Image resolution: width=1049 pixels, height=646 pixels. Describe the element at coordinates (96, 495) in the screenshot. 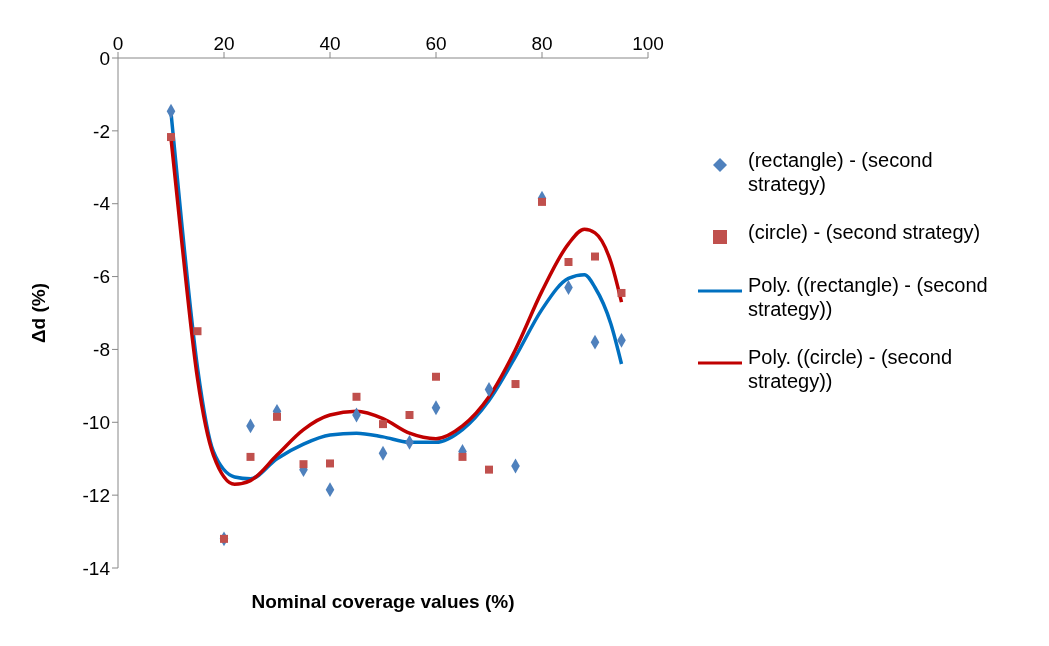

I see `y-tick-label: -12` at that location.